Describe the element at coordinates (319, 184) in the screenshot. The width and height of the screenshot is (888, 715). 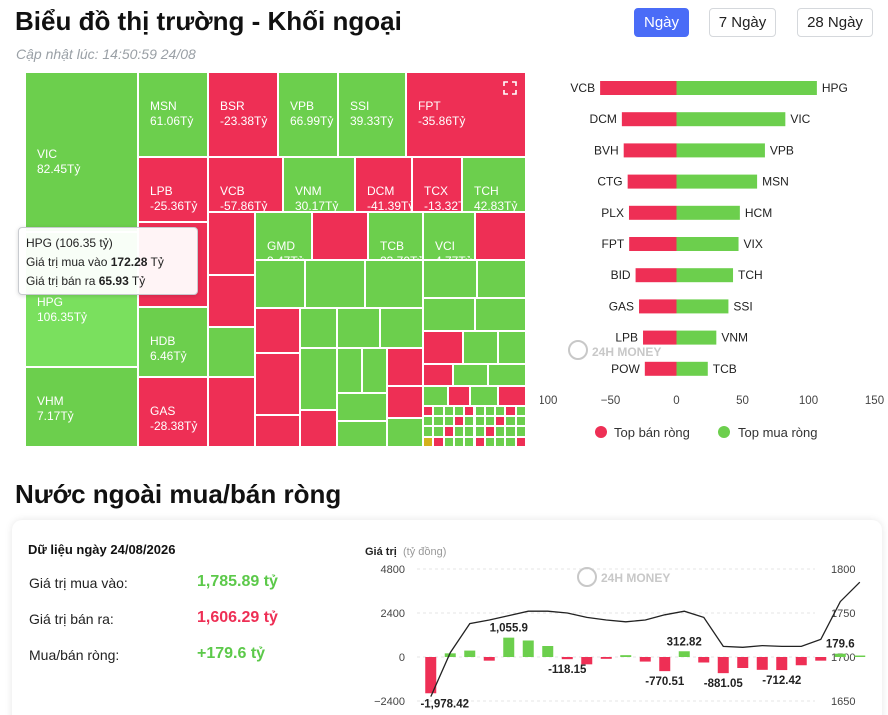
I see `treemap-tile-vnm: VNM 30.17Tỷ` at that location.